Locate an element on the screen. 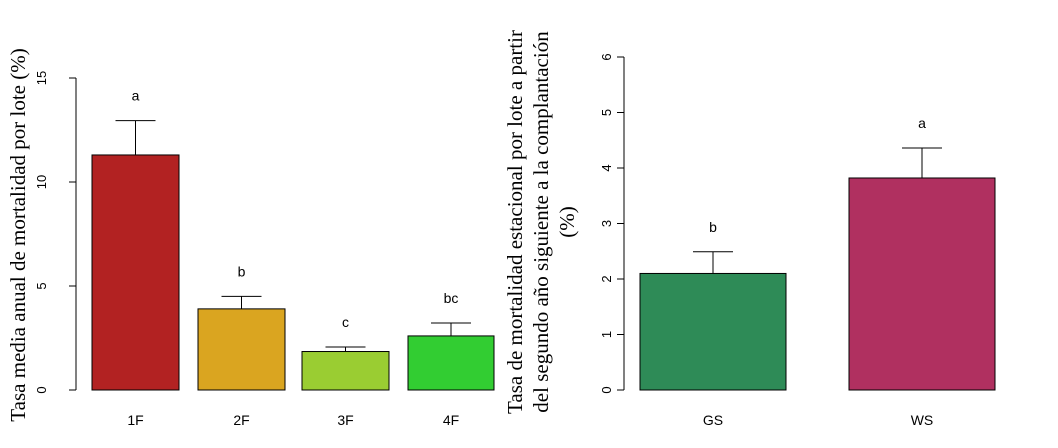 This screenshot has height=448, width=1058. bar-1F is located at coordinates (135, 272).